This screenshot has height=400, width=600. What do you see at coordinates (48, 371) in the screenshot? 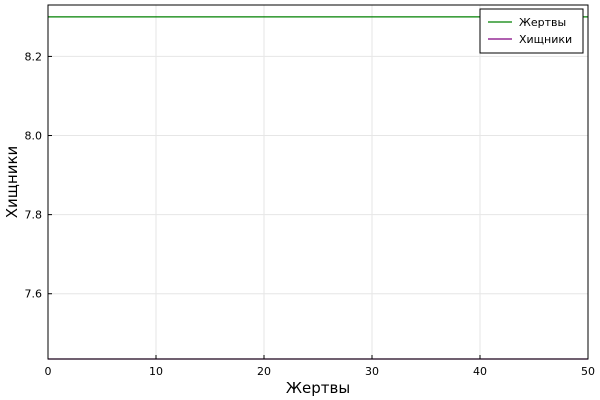
I see `x-tick-label: 0` at bounding box center [48, 371].